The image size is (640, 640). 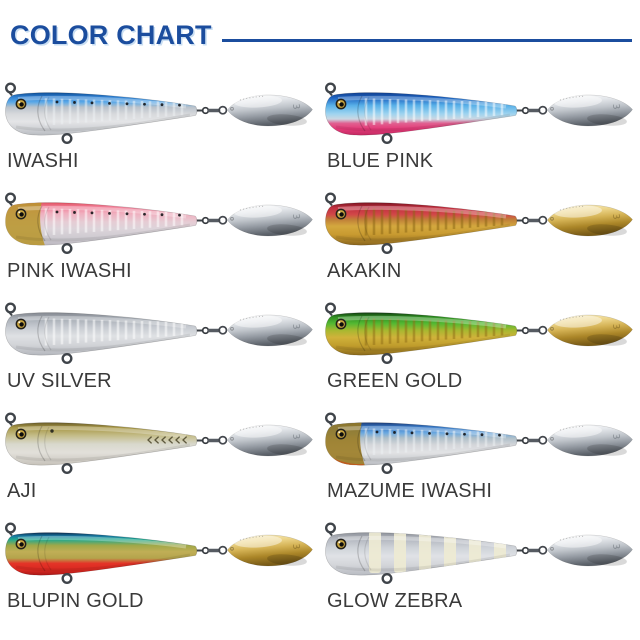 I want to click on page-title: COLOR CHART, so click(x=111, y=35).